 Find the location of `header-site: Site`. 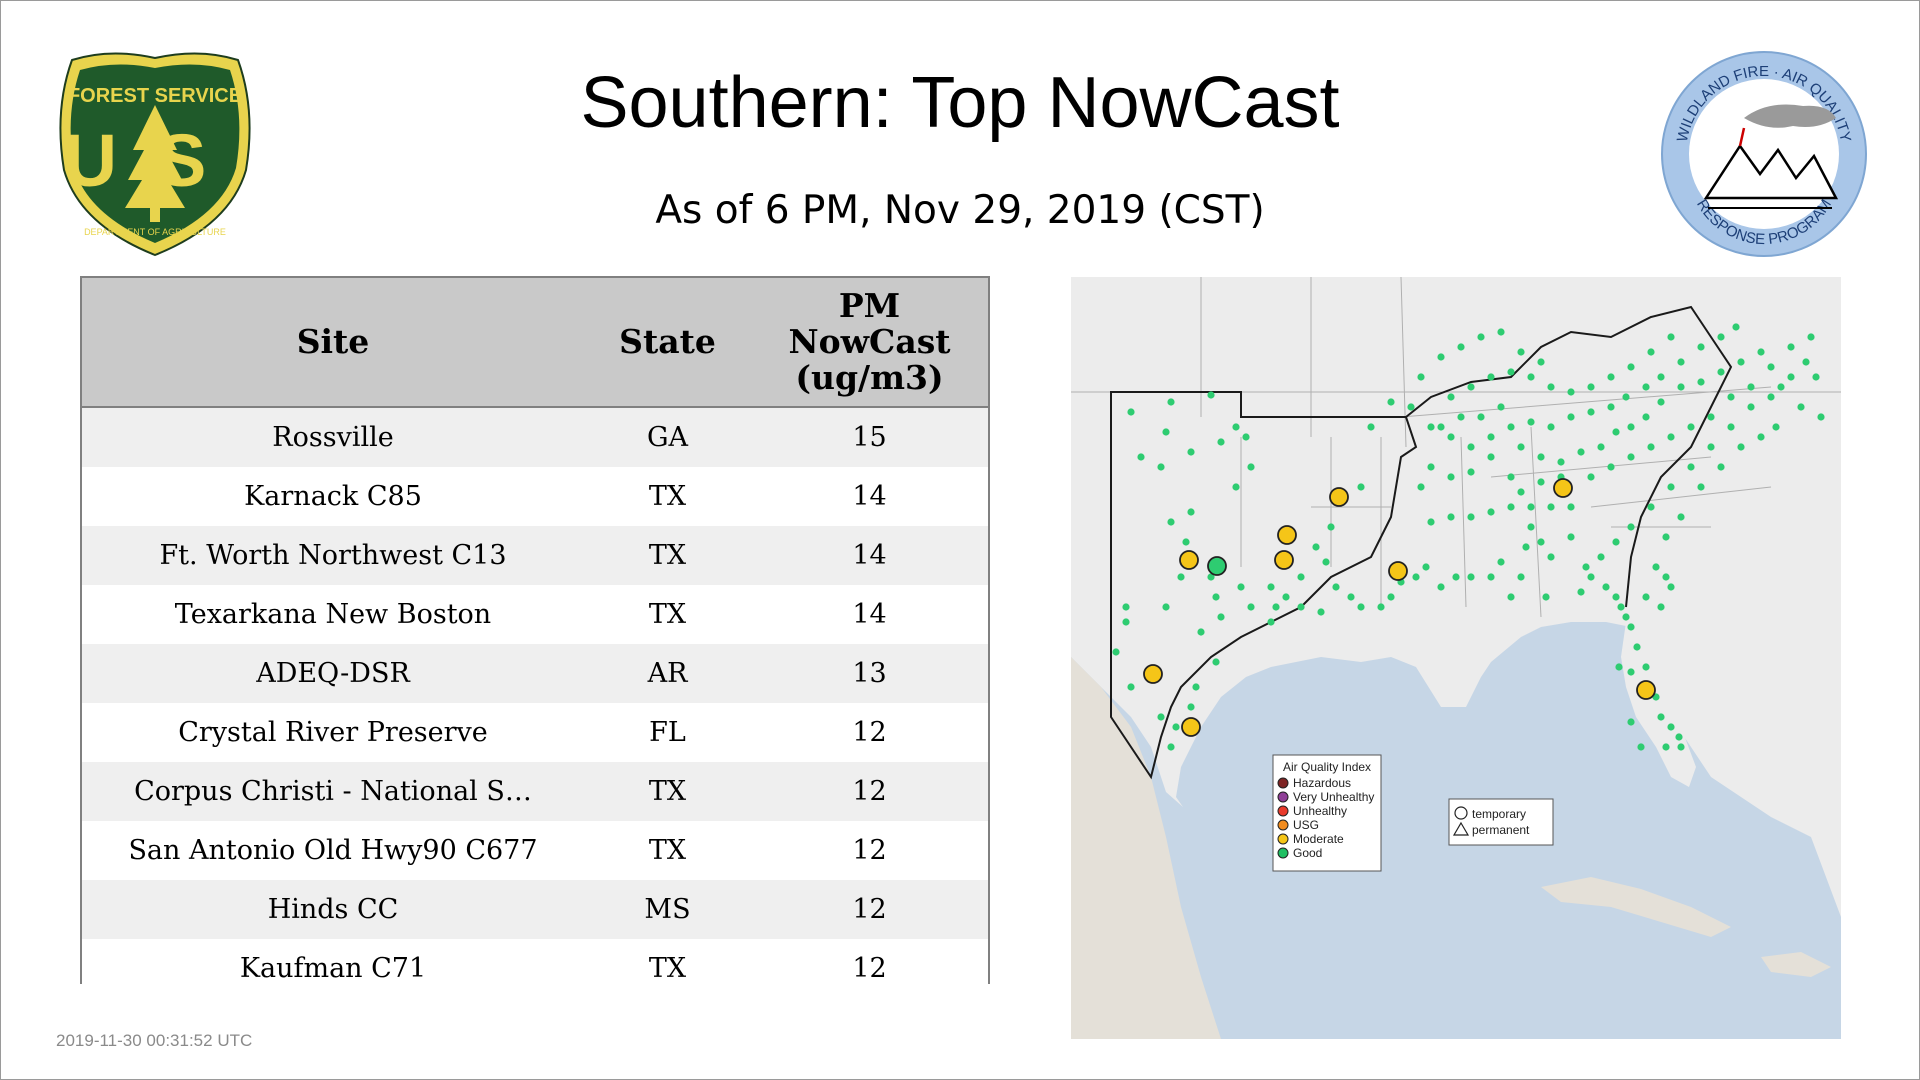

header-site: Site is located at coordinates (333, 343).